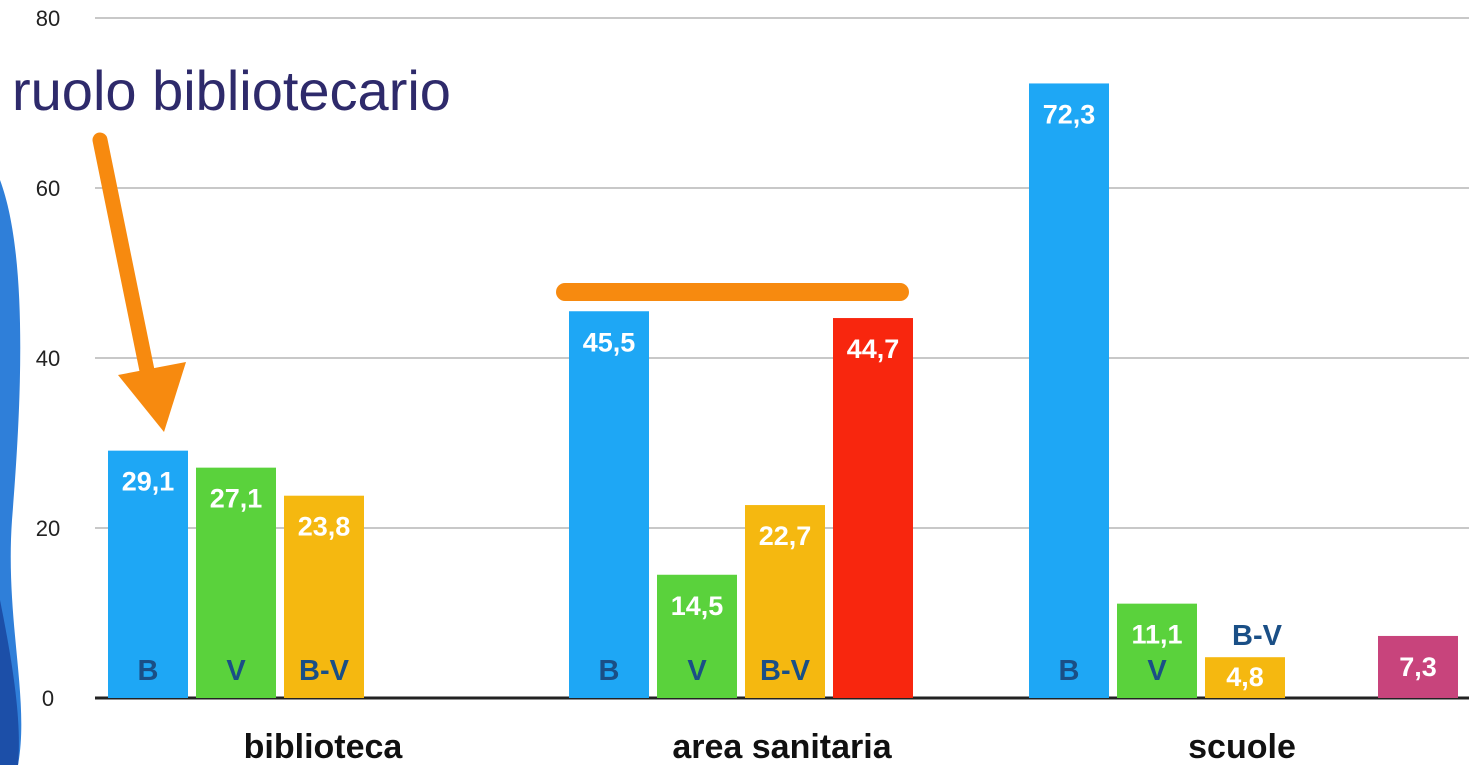 Image resolution: width=1469 pixels, height=765 pixels. What do you see at coordinates (324, 746) in the screenshot?
I see `category-label: biblioteca` at bounding box center [324, 746].